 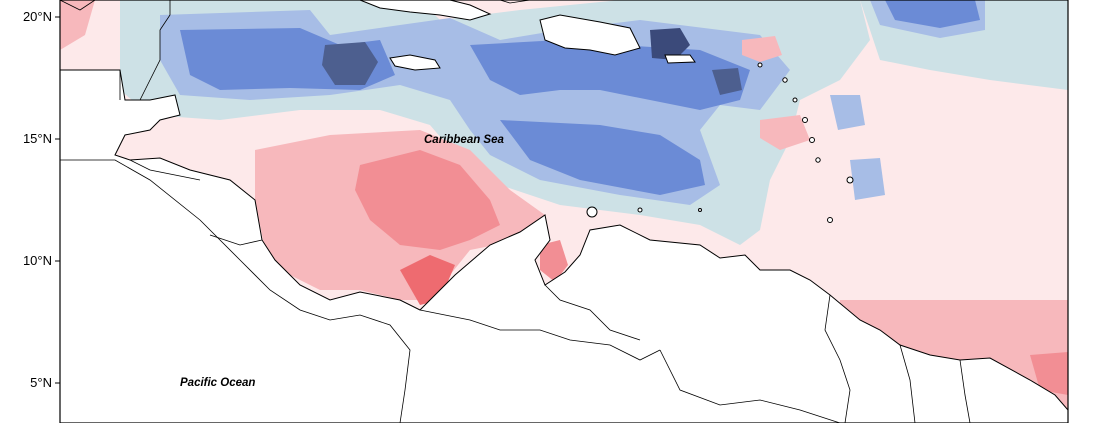 What do you see at coordinates (37, 138) in the screenshot?
I see `y-tick-label-15n: 15°N` at bounding box center [37, 138].